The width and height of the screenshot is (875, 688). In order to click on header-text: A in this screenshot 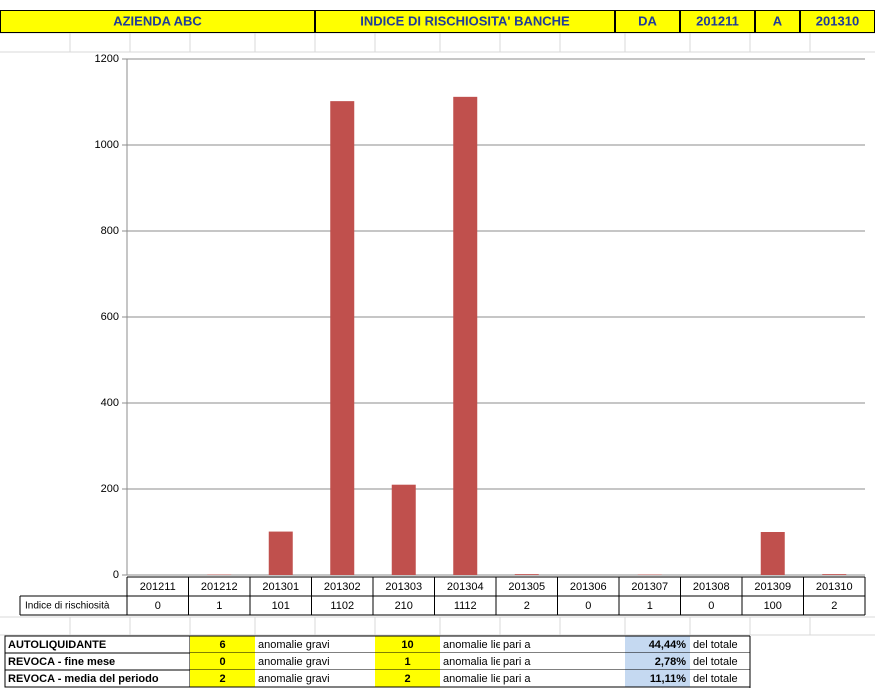, I will do `click(778, 20)`.